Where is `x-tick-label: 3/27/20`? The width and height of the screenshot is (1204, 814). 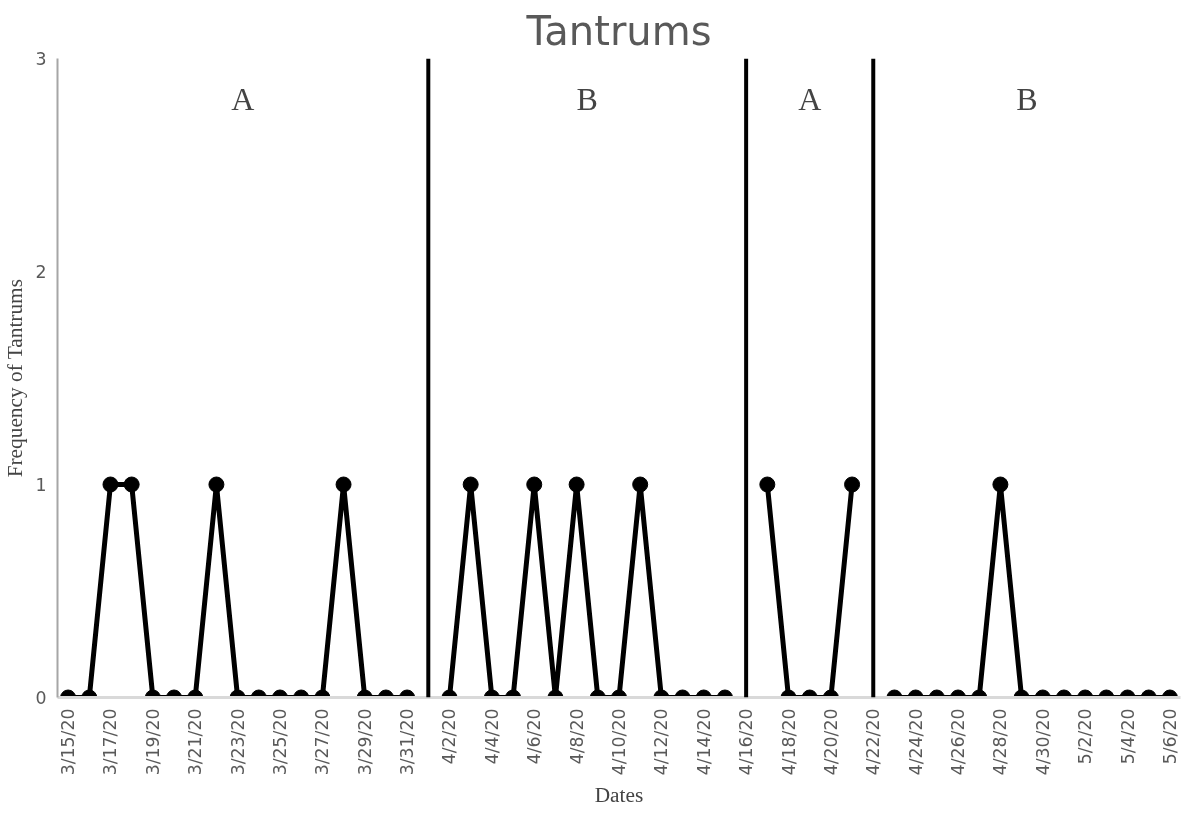 x-tick-label: 3/27/20 is located at coordinates (322, 742).